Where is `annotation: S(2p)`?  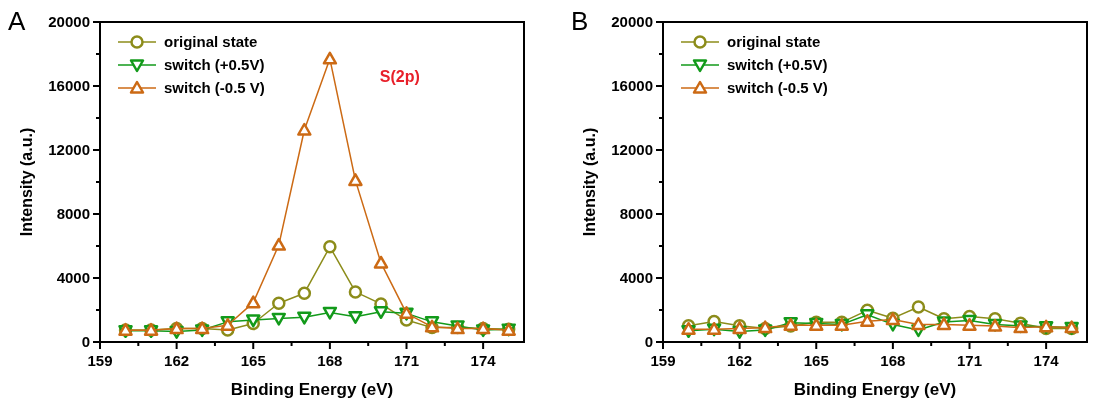
annotation: S(2p) is located at coordinates (399, 76).